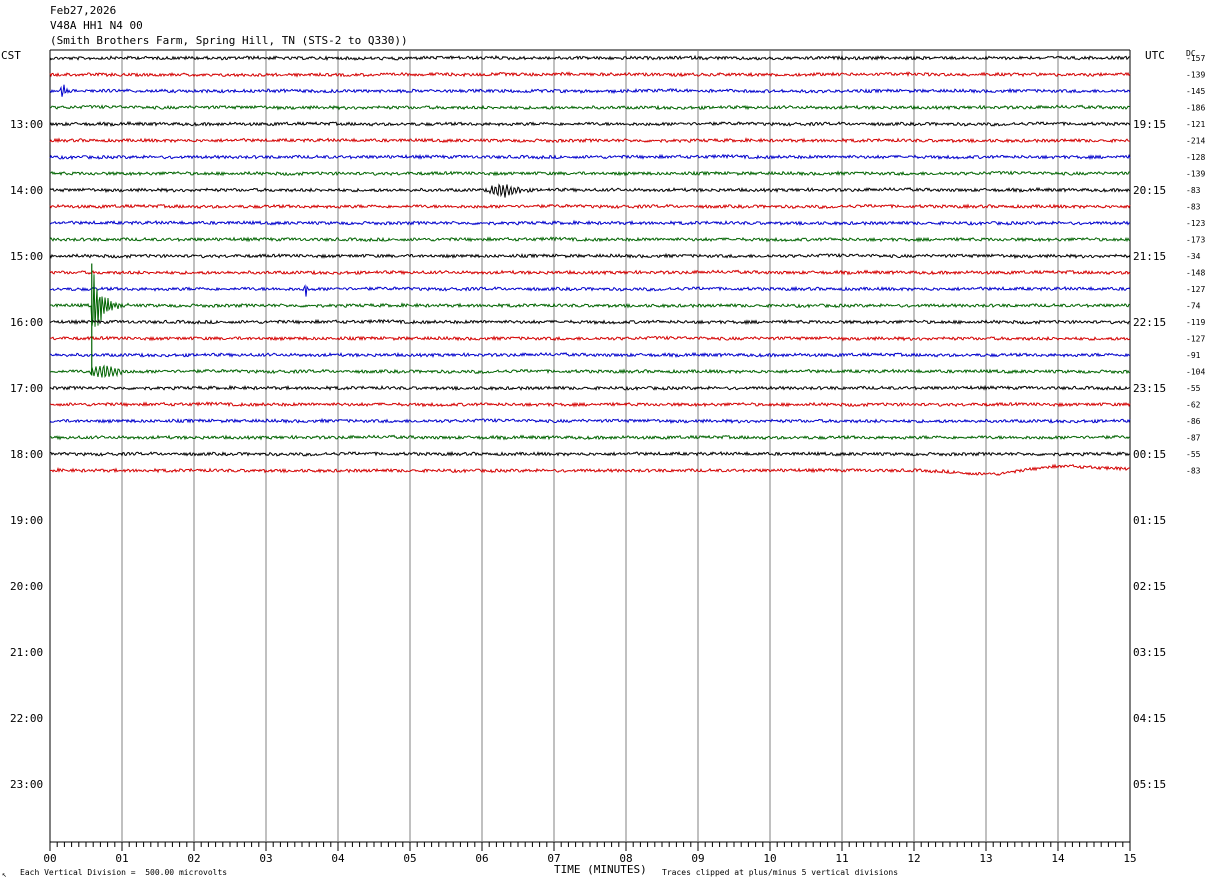 This screenshot has height=886, width=1210. What do you see at coordinates (1193, 256) in the screenshot?
I see `dc-offset-label: -34` at bounding box center [1193, 256].